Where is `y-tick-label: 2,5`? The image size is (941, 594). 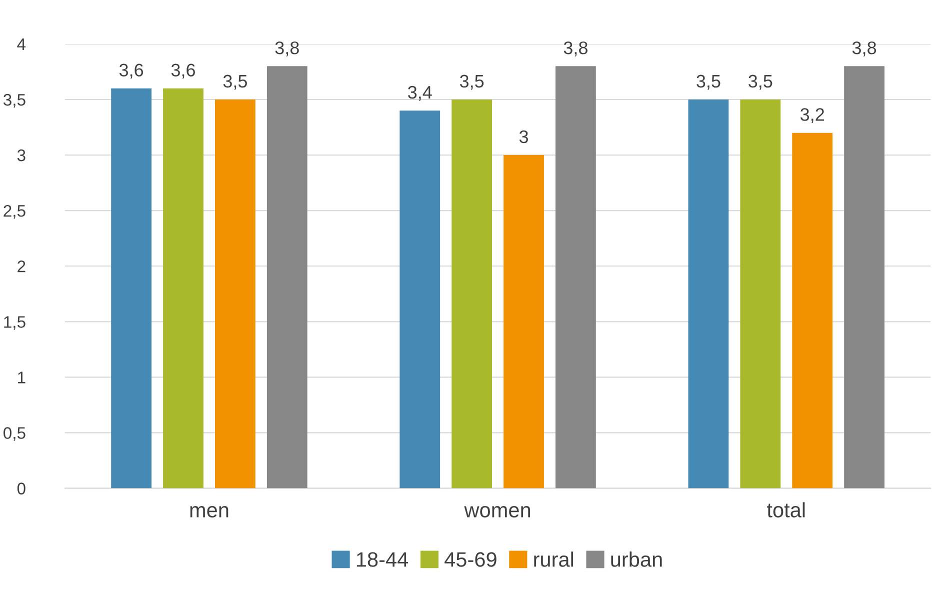
y-tick-label: 2,5 is located at coordinates (15, 211).